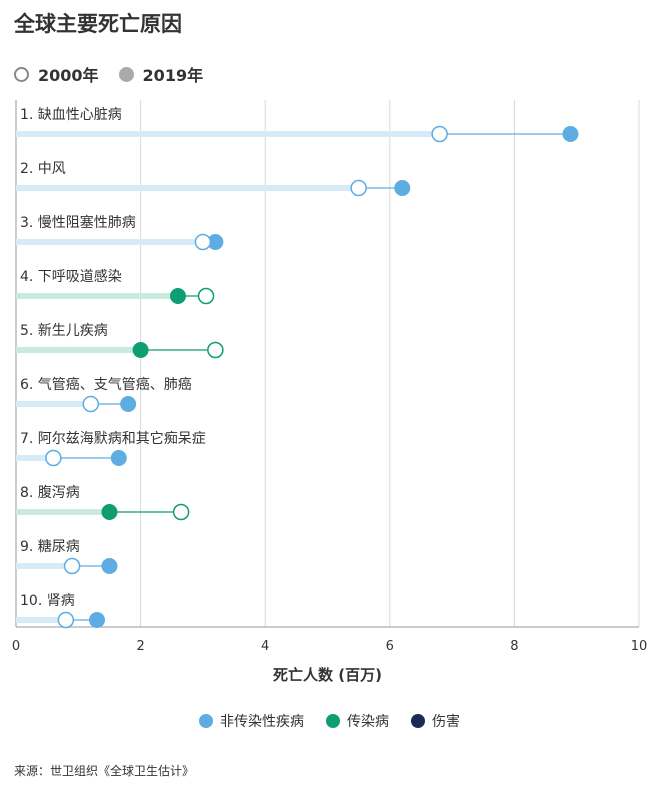 The width and height of the screenshot is (659, 796). I want to click on x-tick-label-4: 4, so click(265, 646).